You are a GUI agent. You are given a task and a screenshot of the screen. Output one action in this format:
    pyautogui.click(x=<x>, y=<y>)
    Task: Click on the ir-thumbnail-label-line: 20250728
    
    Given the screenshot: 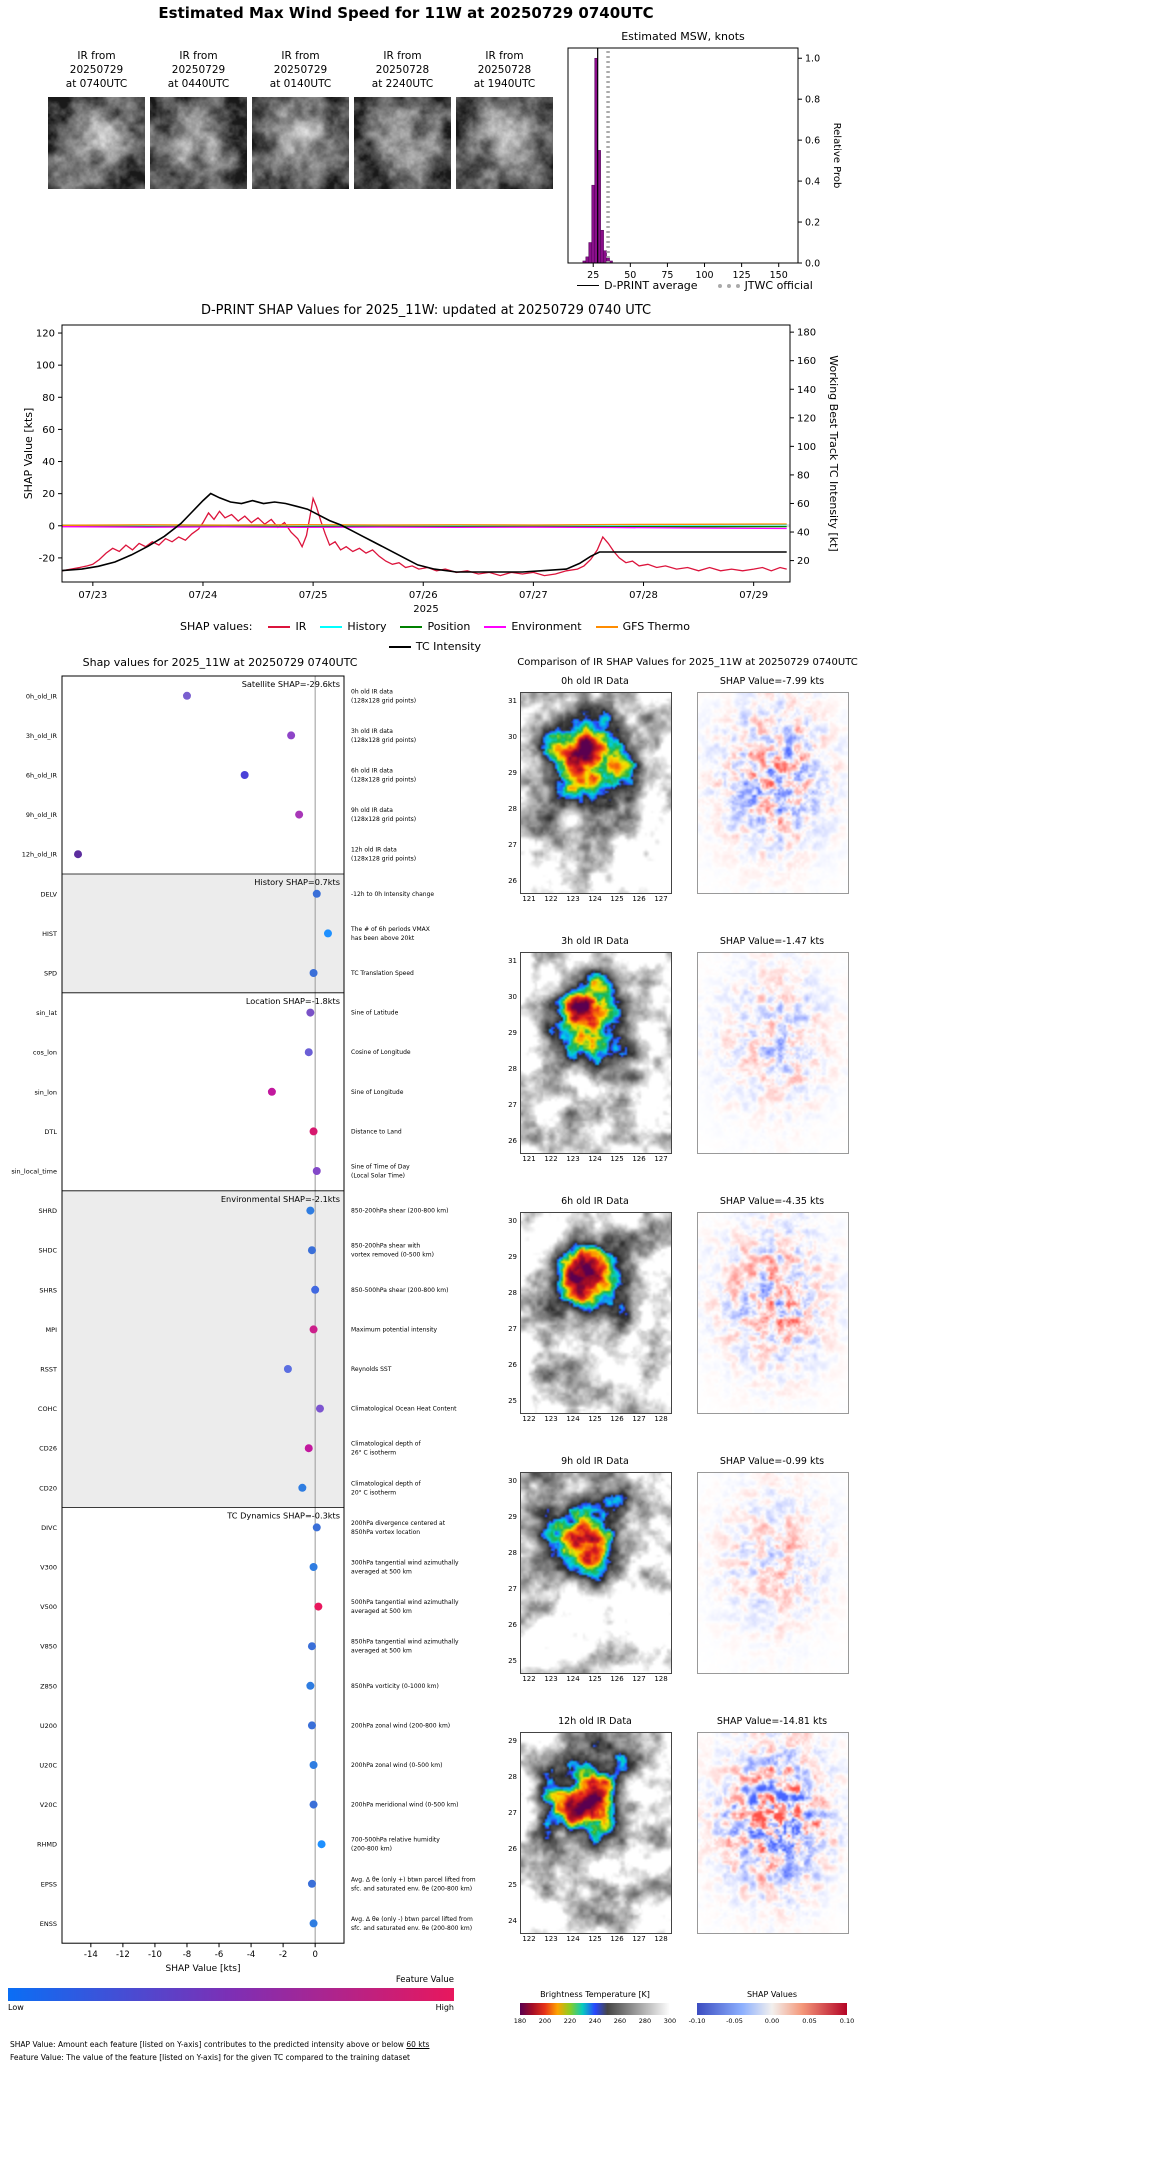 What is the action you would take?
    pyautogui.click(x=504, y=69)
    